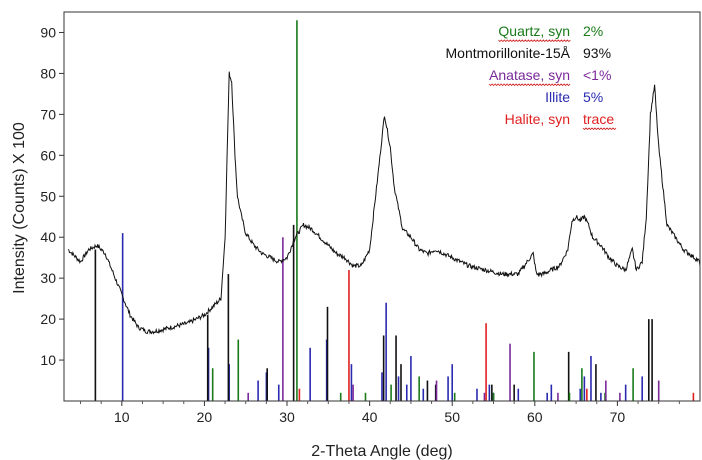 The image size is (702, 460). What do you see at coordinates (48, 32) in the screenshot?
I see `y-tick-label: 90` at bounding box center [48, 32].